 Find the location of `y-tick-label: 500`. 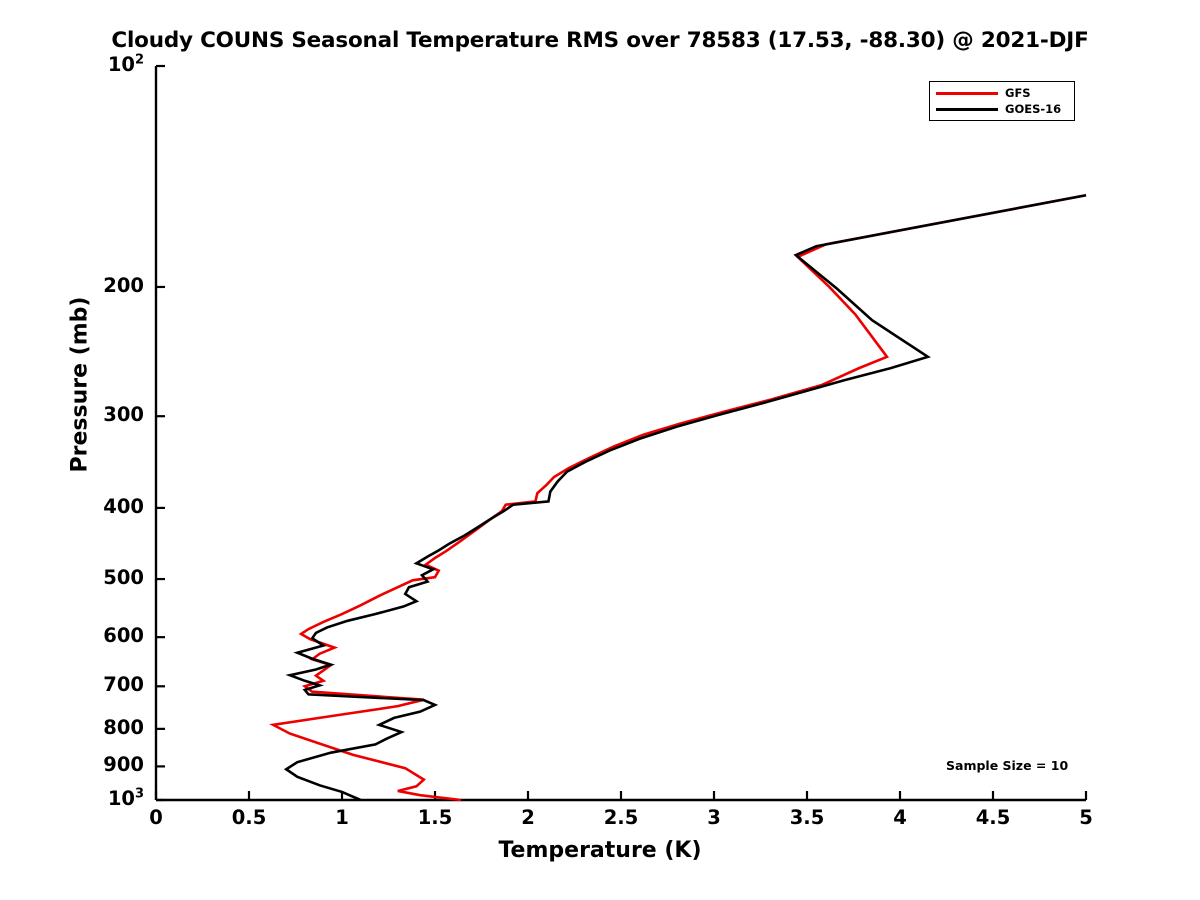

y-tick-label: 500 is located at coordinates (123, 578).